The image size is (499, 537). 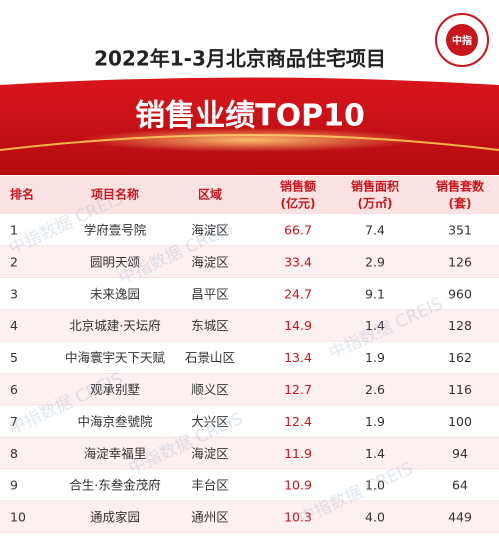 I want to click on cell: 10.9, so click(x=298, y=485).